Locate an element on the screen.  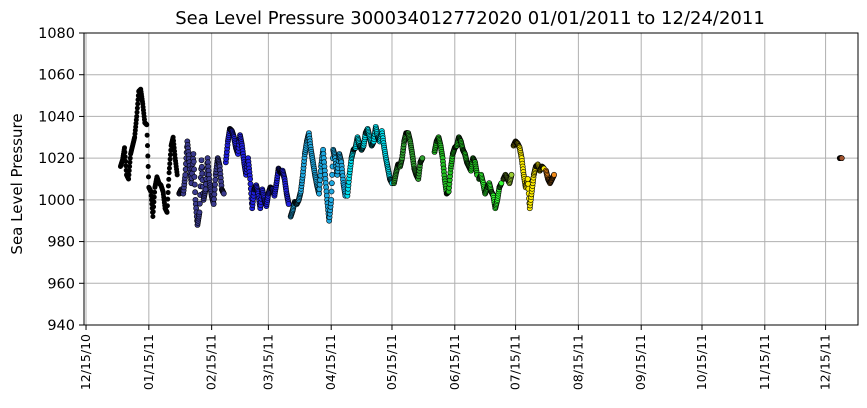
x-tick-label: 01/15/11 is located at coordinates (148, 362).